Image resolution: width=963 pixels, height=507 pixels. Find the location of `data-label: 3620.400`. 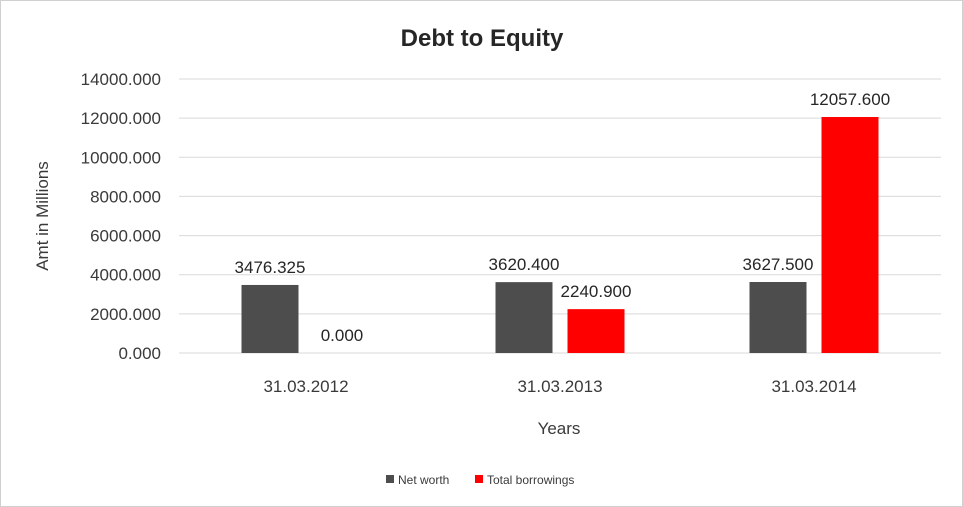

data-label: 3620.400 is located at coordinates (524, 264).